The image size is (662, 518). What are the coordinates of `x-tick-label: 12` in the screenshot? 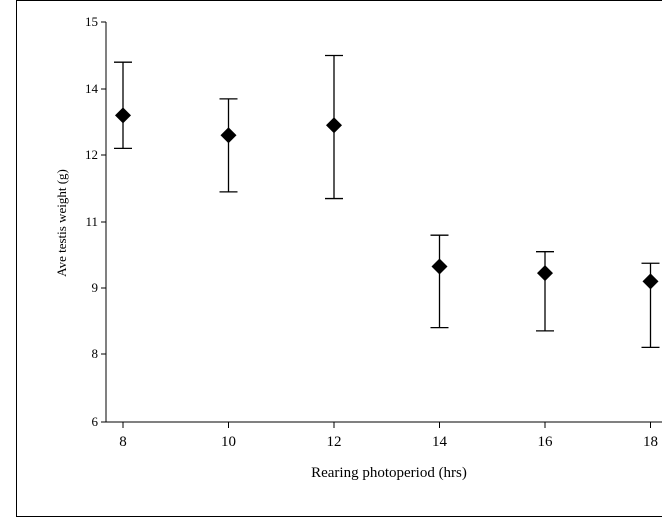 It's located at (334, 442).